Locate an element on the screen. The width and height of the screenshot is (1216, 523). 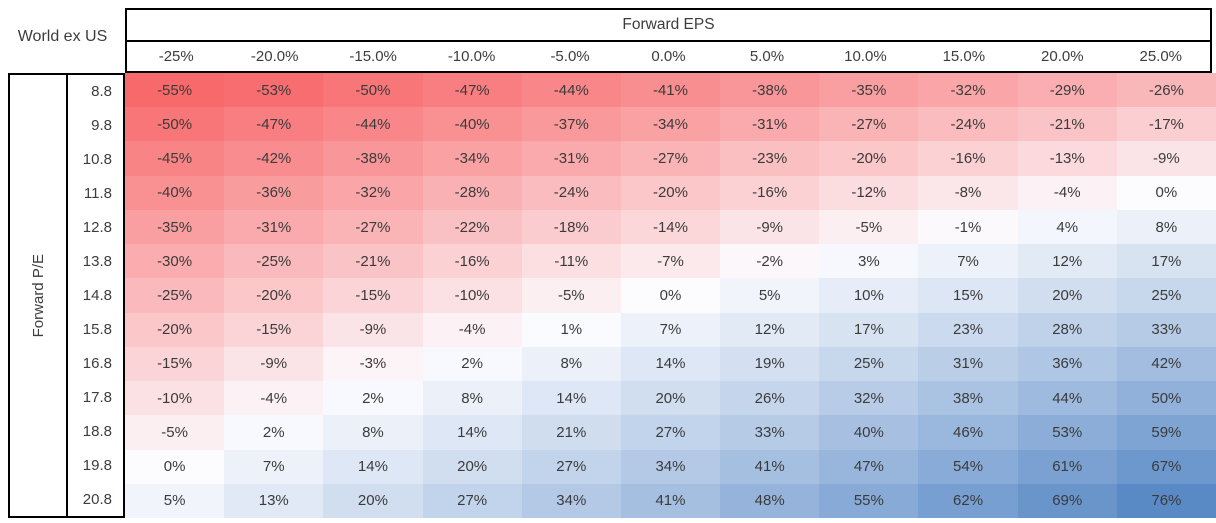
heatmap-cell: 34% is located at coordinates (571, 500).